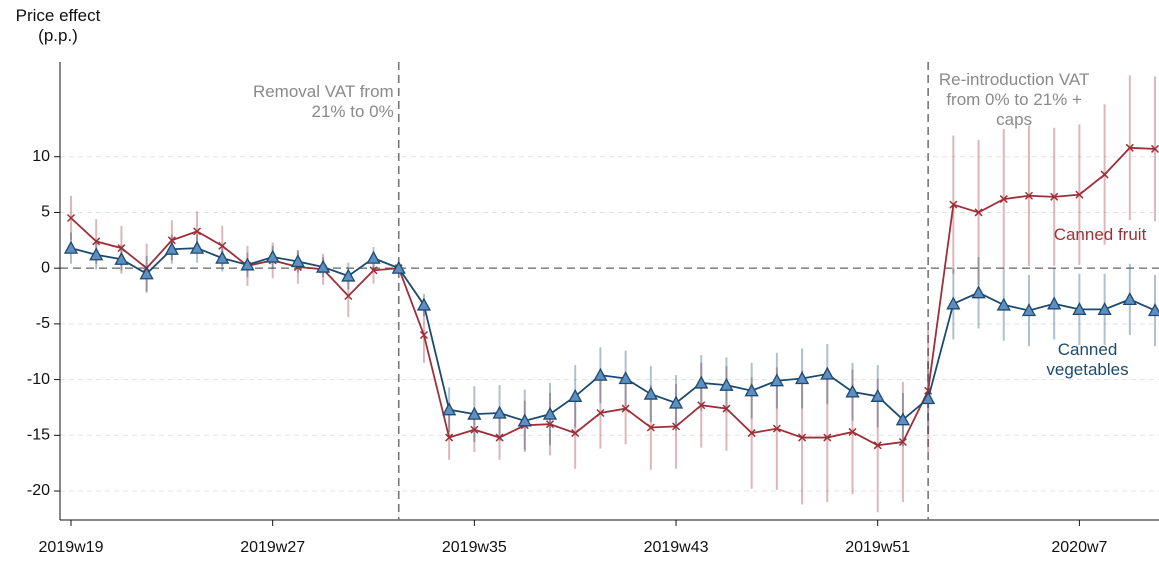 Image resolution: width=1159 pixels, height=561 pixels. Describe the element at coordinates (43, 323) in the screenshot. I see `y-tick-label: -5` at that location.